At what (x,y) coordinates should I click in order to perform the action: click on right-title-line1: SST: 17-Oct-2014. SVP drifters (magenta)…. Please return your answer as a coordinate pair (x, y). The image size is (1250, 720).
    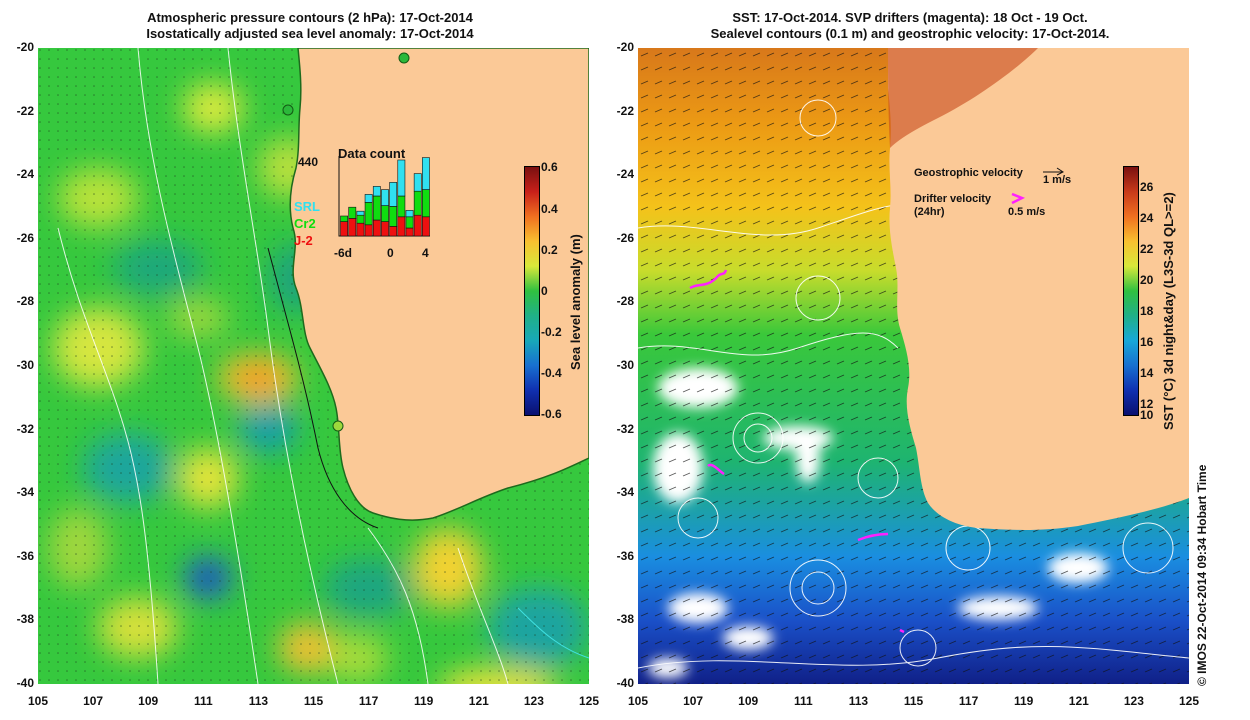
    Looking at the image, I should click on (910, 17).